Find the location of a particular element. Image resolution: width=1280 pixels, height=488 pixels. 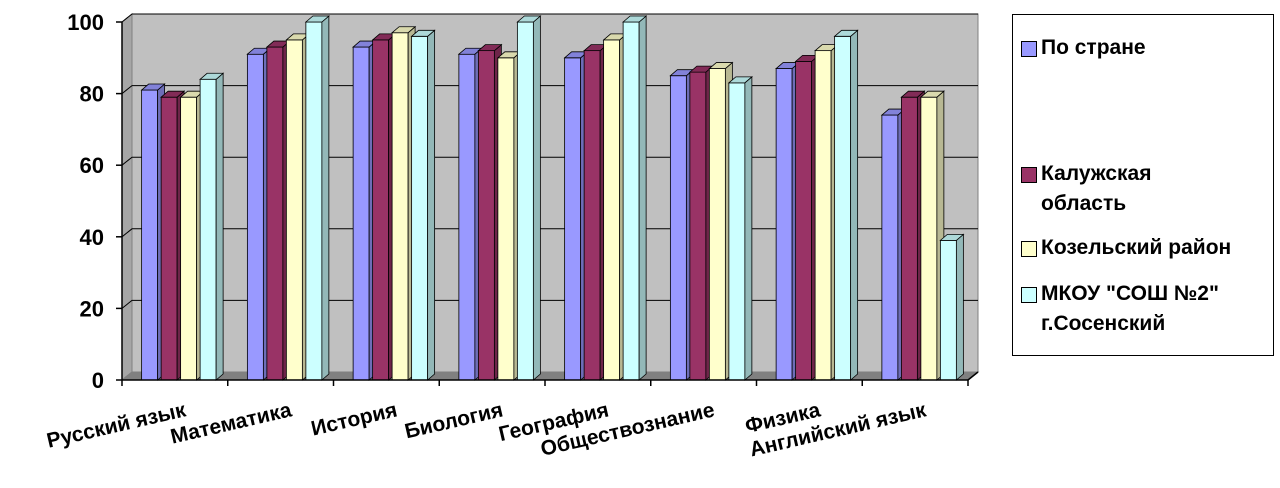

legend-item-1: По стране is located at coordinates (1083, 48).